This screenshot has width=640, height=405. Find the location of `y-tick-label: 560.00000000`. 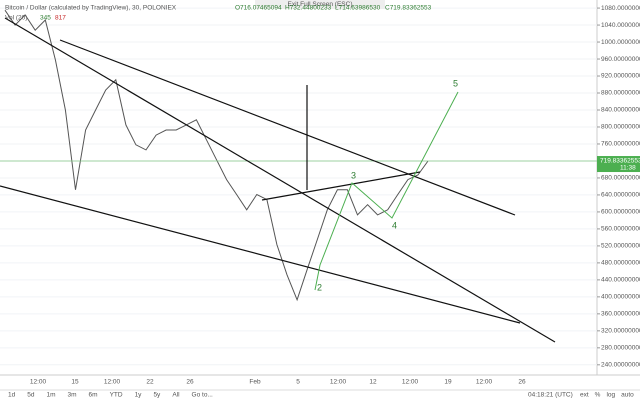

y-tick-label: 560.00000000 is located at coordinates (620, 229).